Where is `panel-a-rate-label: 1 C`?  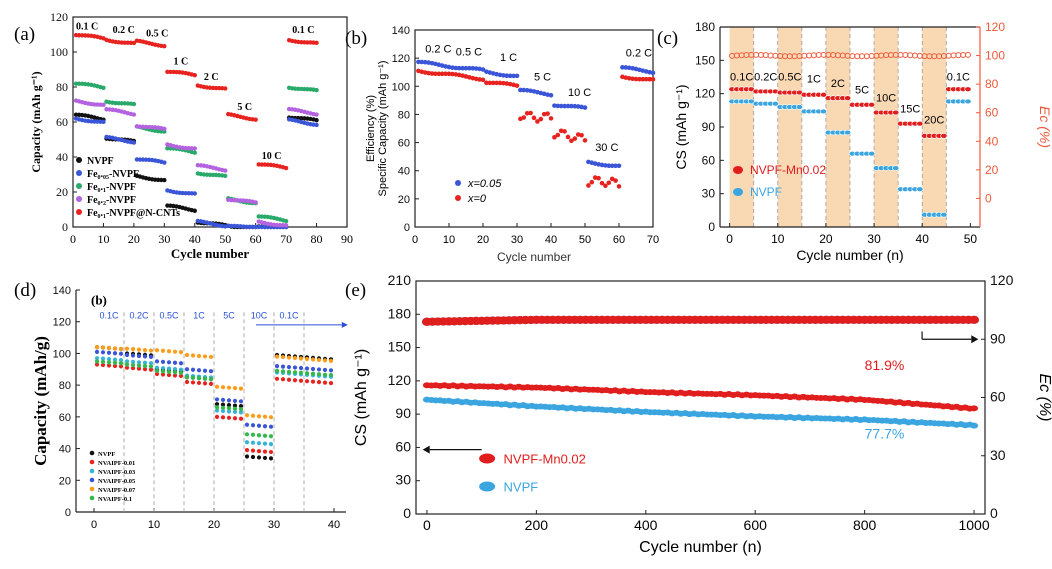
panel-a-rate-label: 1 C is located at coordinates (180, 61).